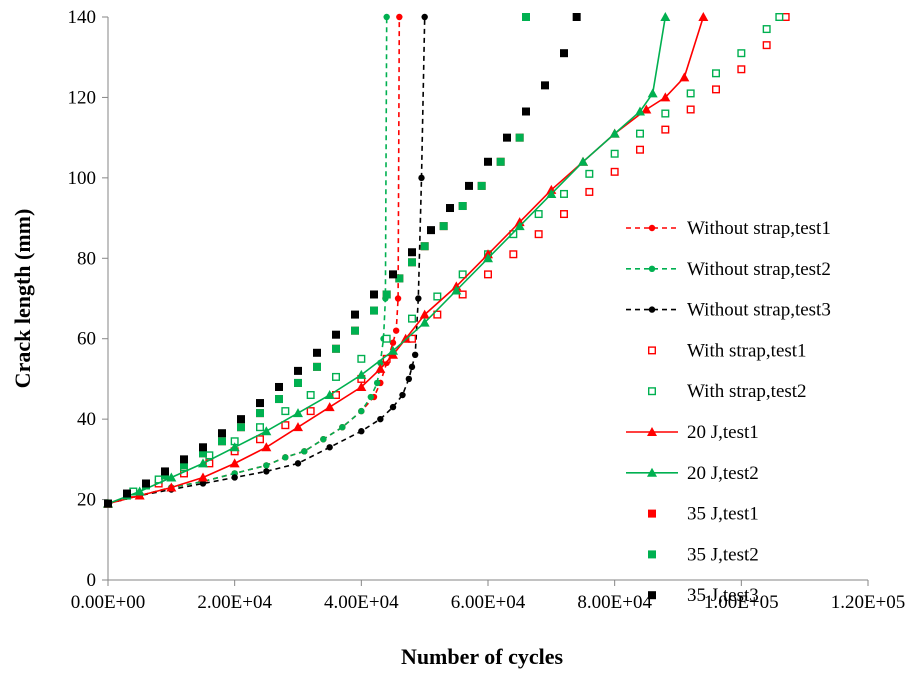  Describe the element at coordinates (727, 391) in the screenshot. I see `legend-item-4: With strap,test2` at that location.